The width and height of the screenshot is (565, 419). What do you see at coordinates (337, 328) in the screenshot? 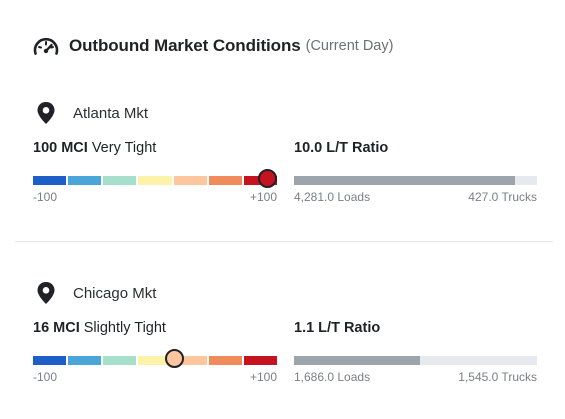
I see `ratio-title: 1.1 L/T Ratio` at bounding box center [337, 328].